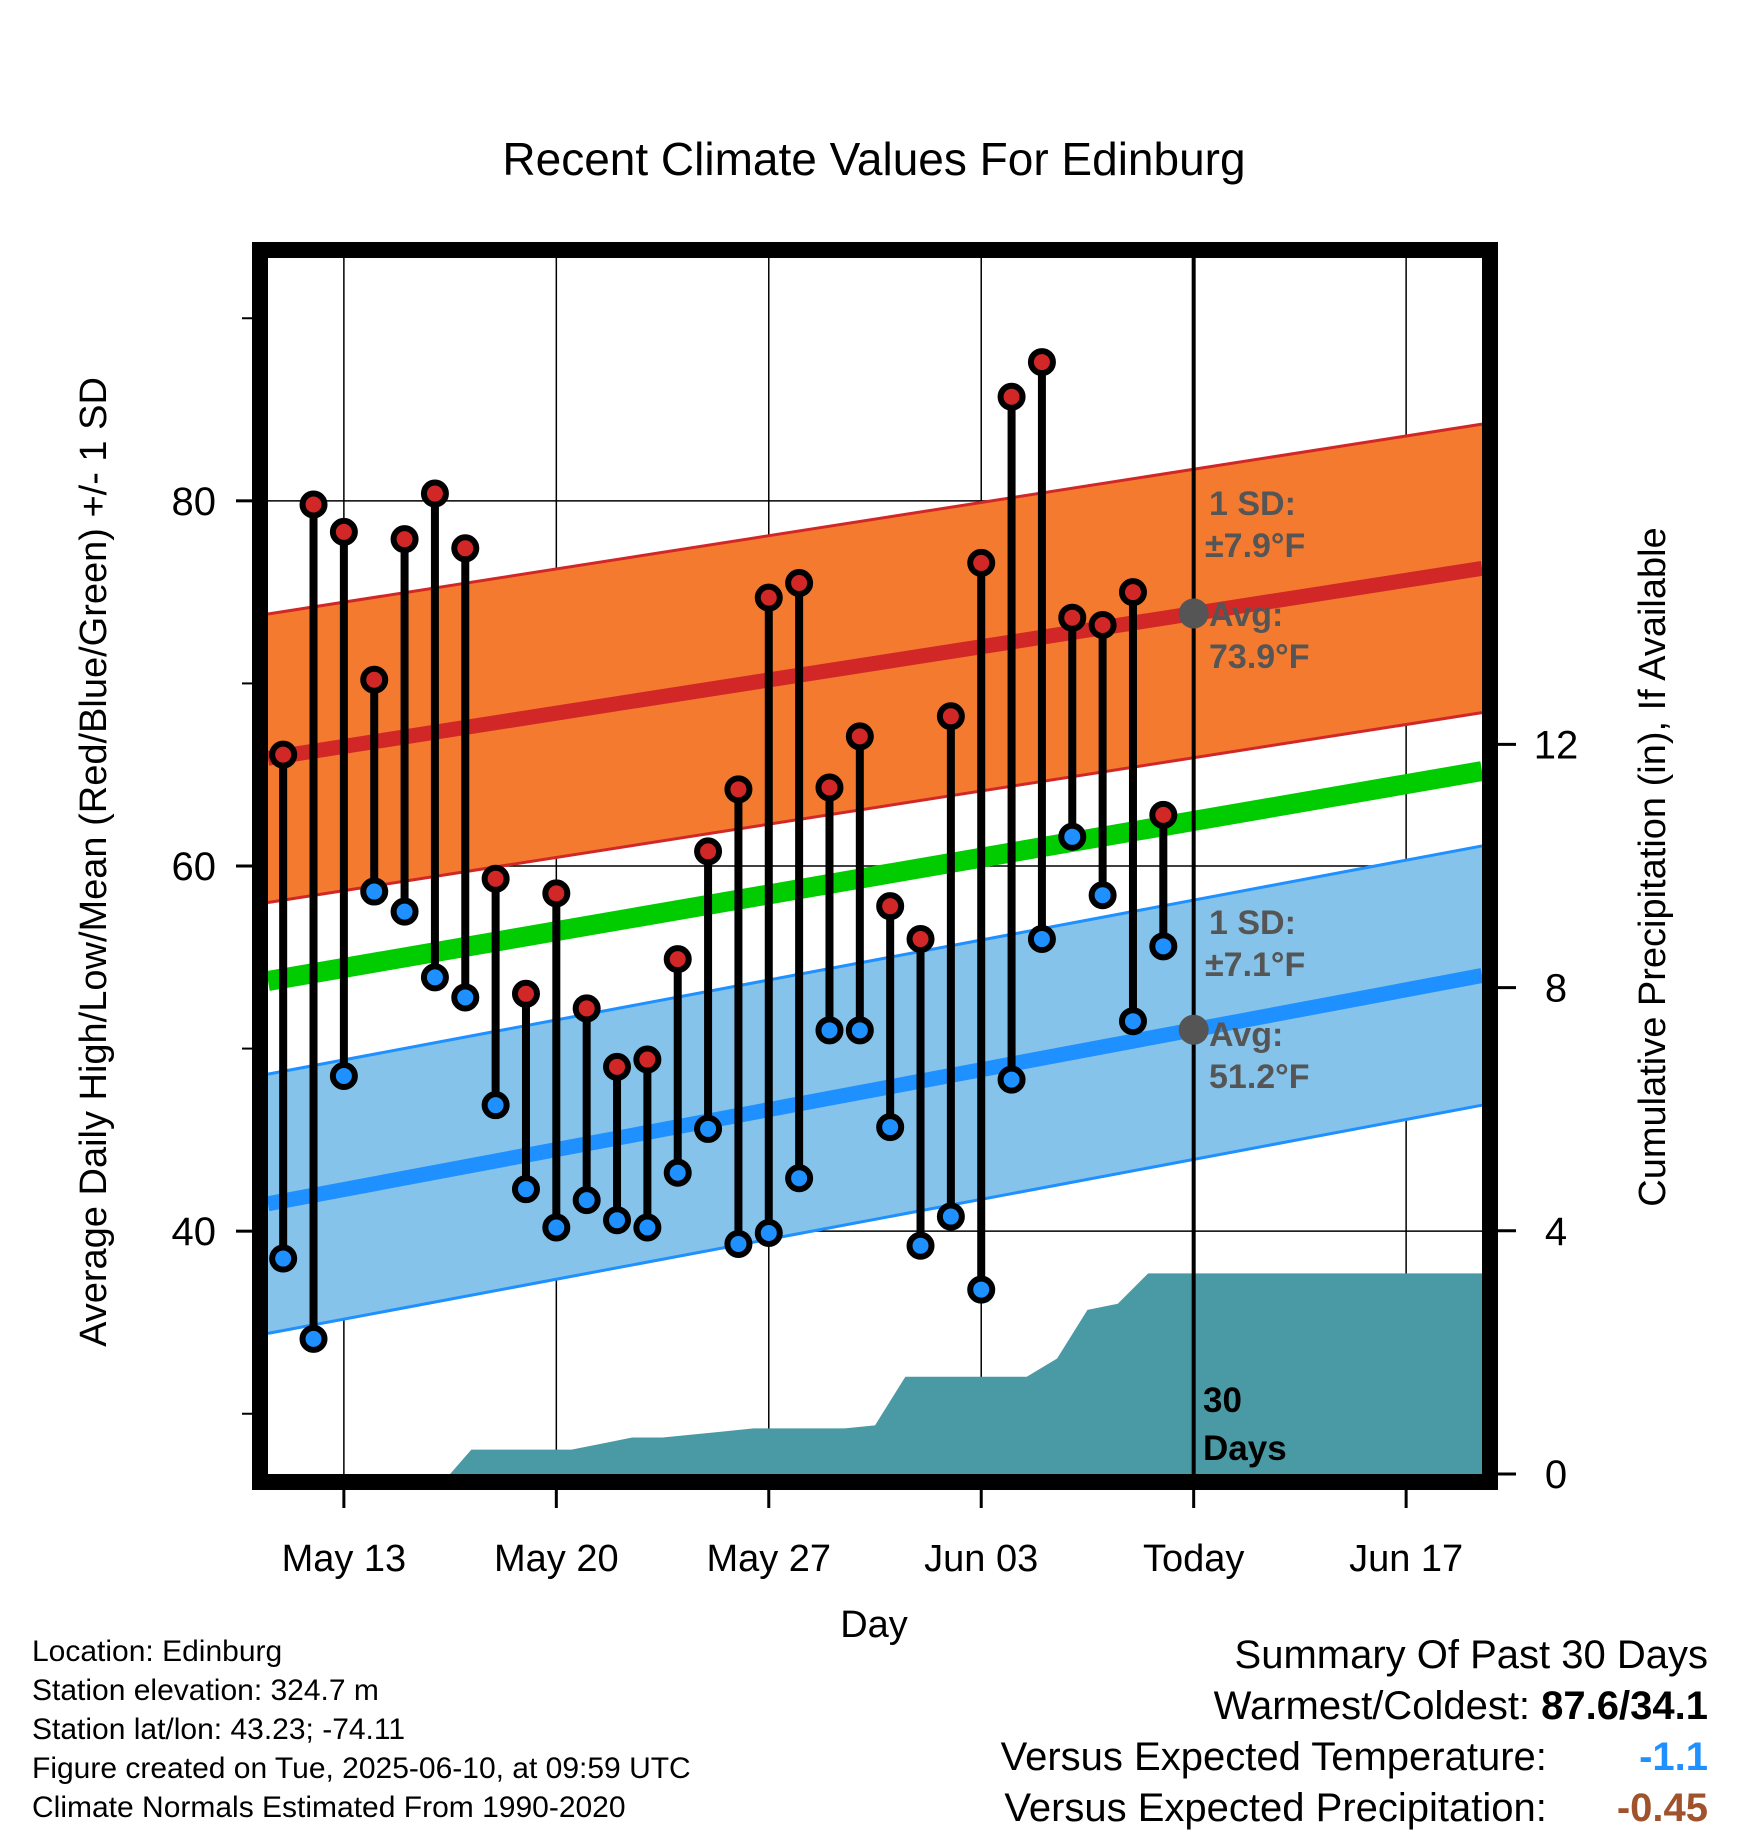 This screenshot has height=1834, width=1748. I want to click on warmest-value: 87.6/34.1, so click(1624, 1706).